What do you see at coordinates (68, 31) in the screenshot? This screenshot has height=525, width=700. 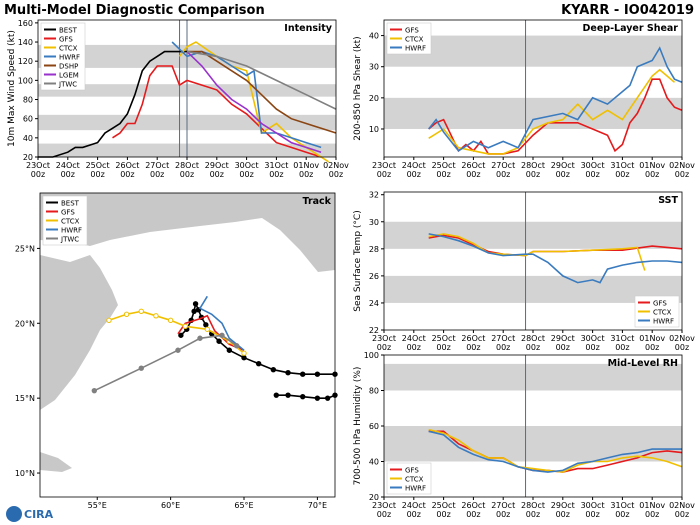 I see `legend-label: BEST` at bounding box center [68, 31].